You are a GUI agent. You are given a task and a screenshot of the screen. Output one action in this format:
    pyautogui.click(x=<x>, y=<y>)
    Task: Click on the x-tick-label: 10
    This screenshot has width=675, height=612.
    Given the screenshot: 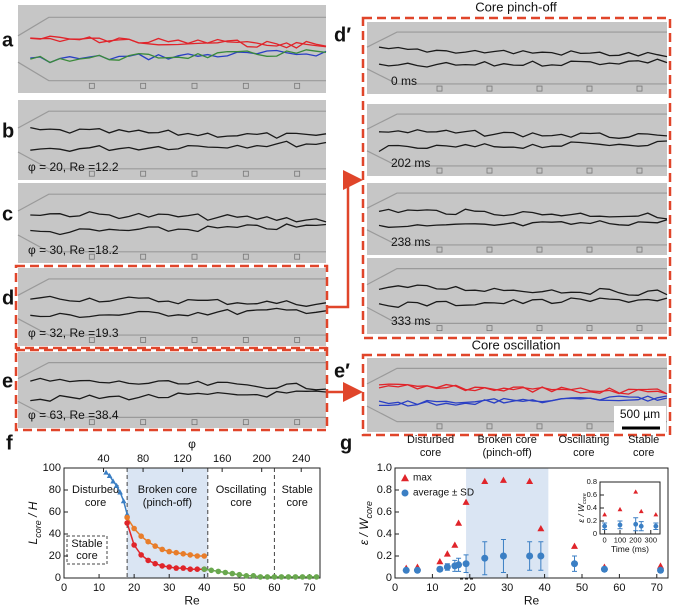 What is the action you would take?
    pyautogui.click(x=432, y=588)
    